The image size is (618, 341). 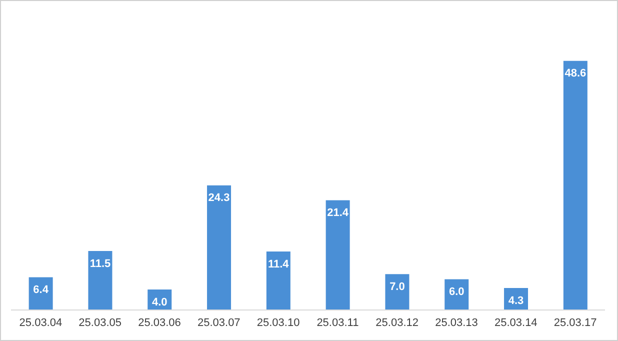 What do you see at coordinates (160, 302) in the screenshot?
I see `data-label: 4.0` at bounding box center [160, 302].